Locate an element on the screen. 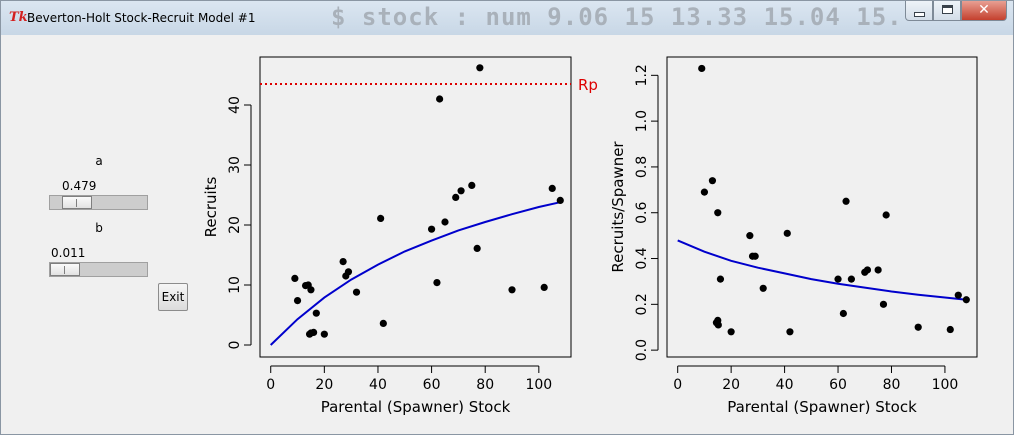 The width and height of the screenshot is (1014, 435). slider-b-label: b is located at coordinates (99, 228).